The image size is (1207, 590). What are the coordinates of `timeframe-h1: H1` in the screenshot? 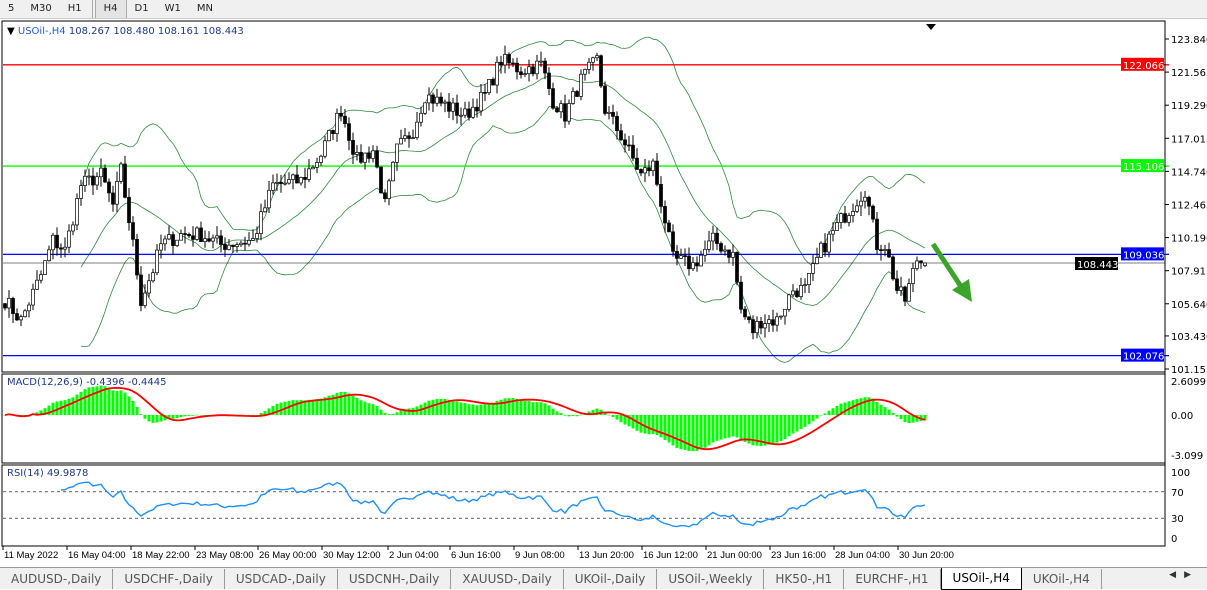 It's located at (74, 8).